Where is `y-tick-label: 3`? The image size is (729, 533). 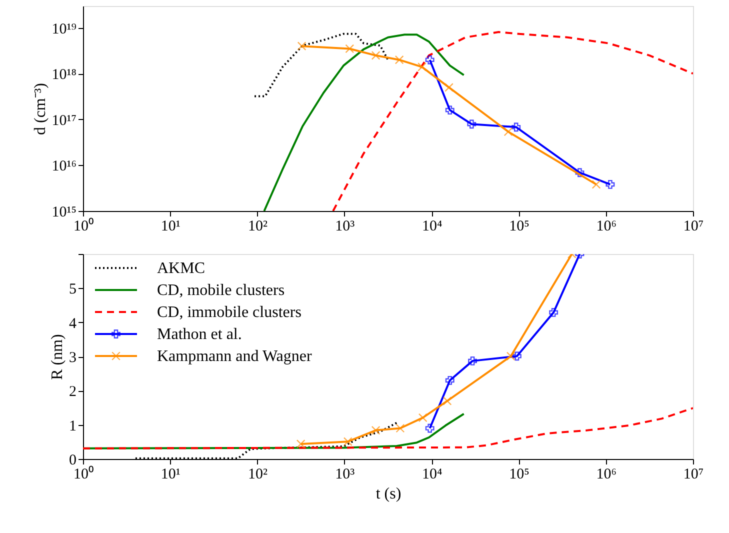 y-tick-label: 3 is located at coordinates (72, 358).